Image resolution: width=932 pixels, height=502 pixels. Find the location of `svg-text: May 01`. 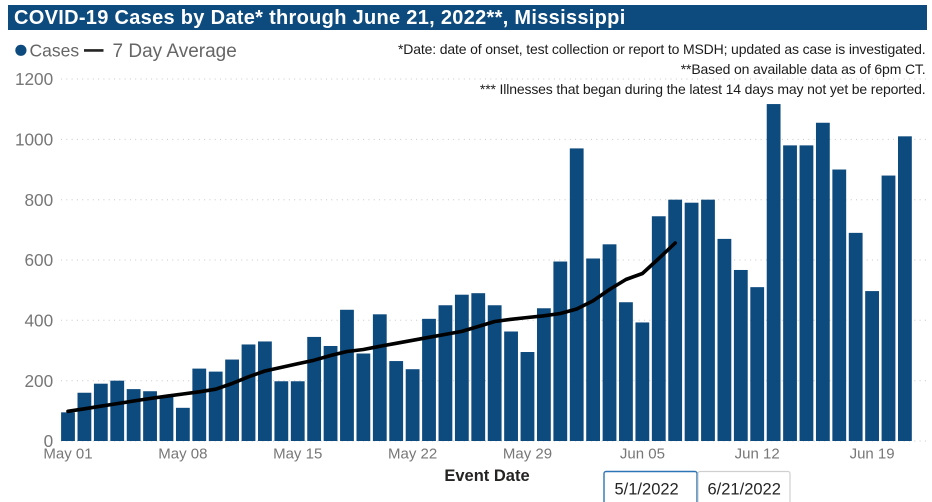

svg-text: May 01 is located at coordinates (67, 454).